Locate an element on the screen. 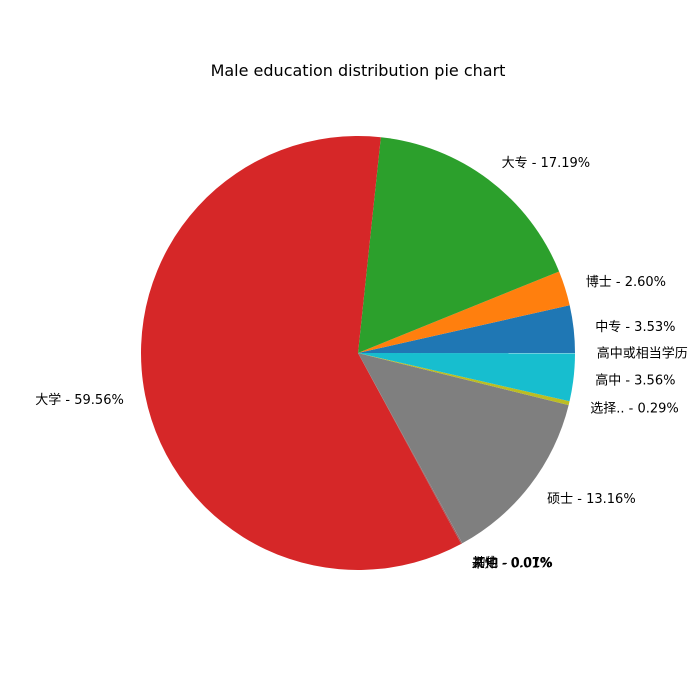  pie-label-4: 未知 - 0.01% is located at coordinates (512, 563).